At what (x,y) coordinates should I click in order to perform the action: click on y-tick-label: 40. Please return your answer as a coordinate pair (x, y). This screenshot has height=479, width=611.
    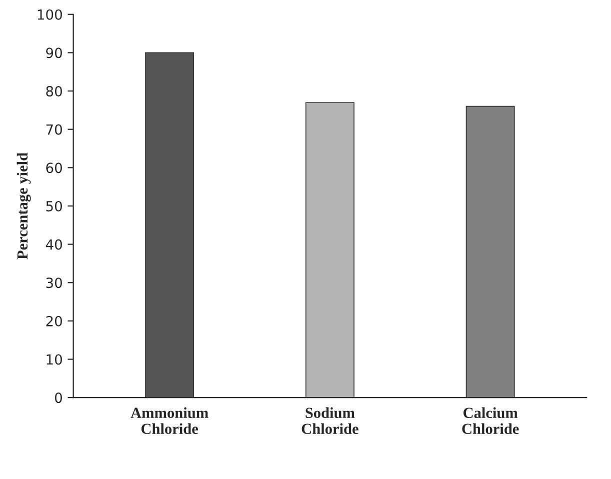
    Looking at the image, I should click on (54, 244).